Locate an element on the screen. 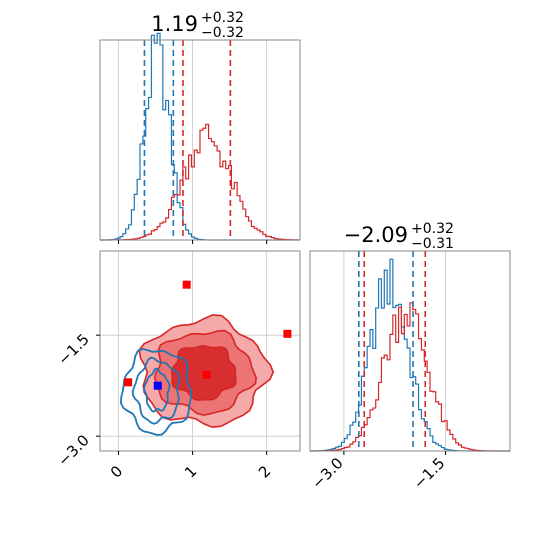 Image resolution: width=550 pixels, height=550 pixels. histogram-series-blue is located at coordinates (410, 355).